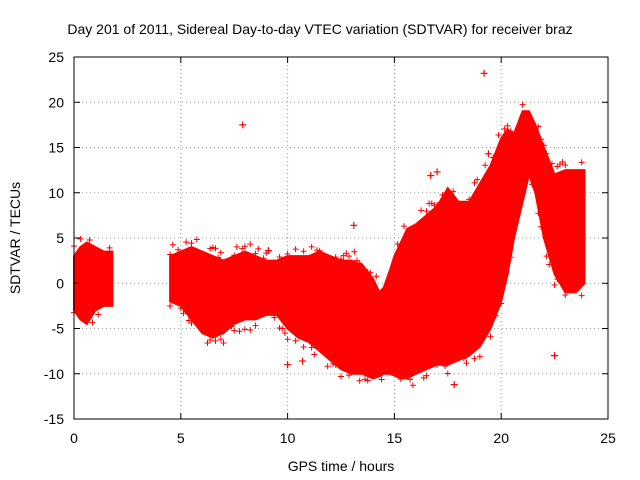 This screenshot has width=640, height=480. What do you see at coordinates (56, 102) in the screenshot?
I see `y-tick-label: 20` at bounding box center [56, 102].